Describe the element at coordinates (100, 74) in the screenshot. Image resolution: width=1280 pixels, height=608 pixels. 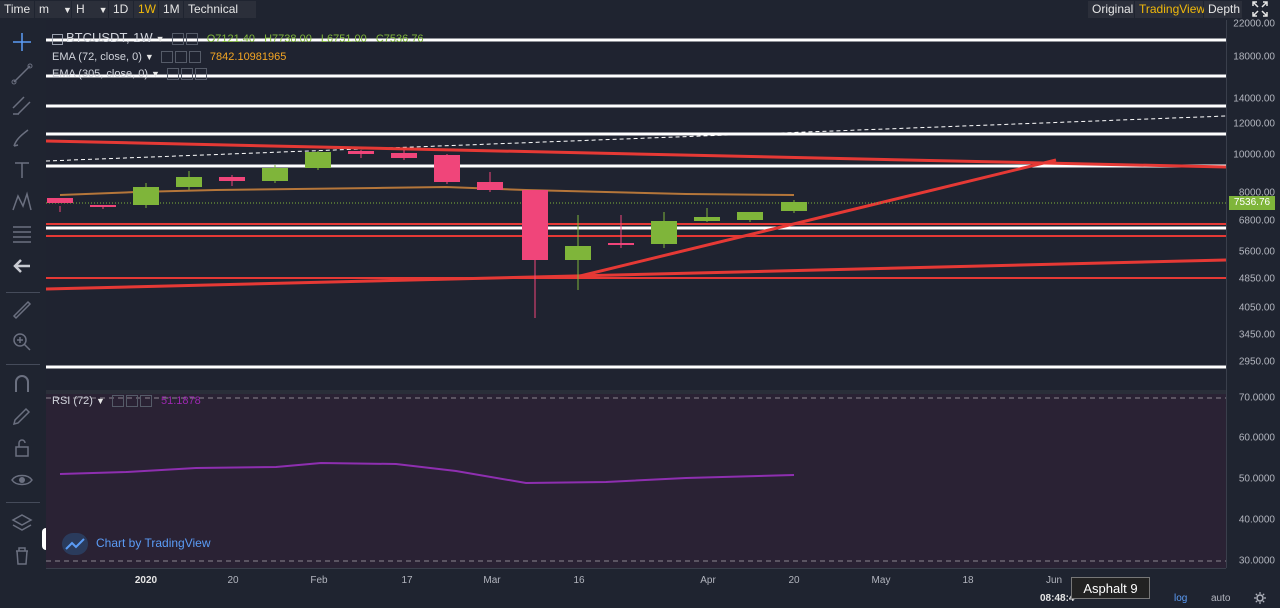
I see `ema305-label: EMA (305, close, 0)` at that location.